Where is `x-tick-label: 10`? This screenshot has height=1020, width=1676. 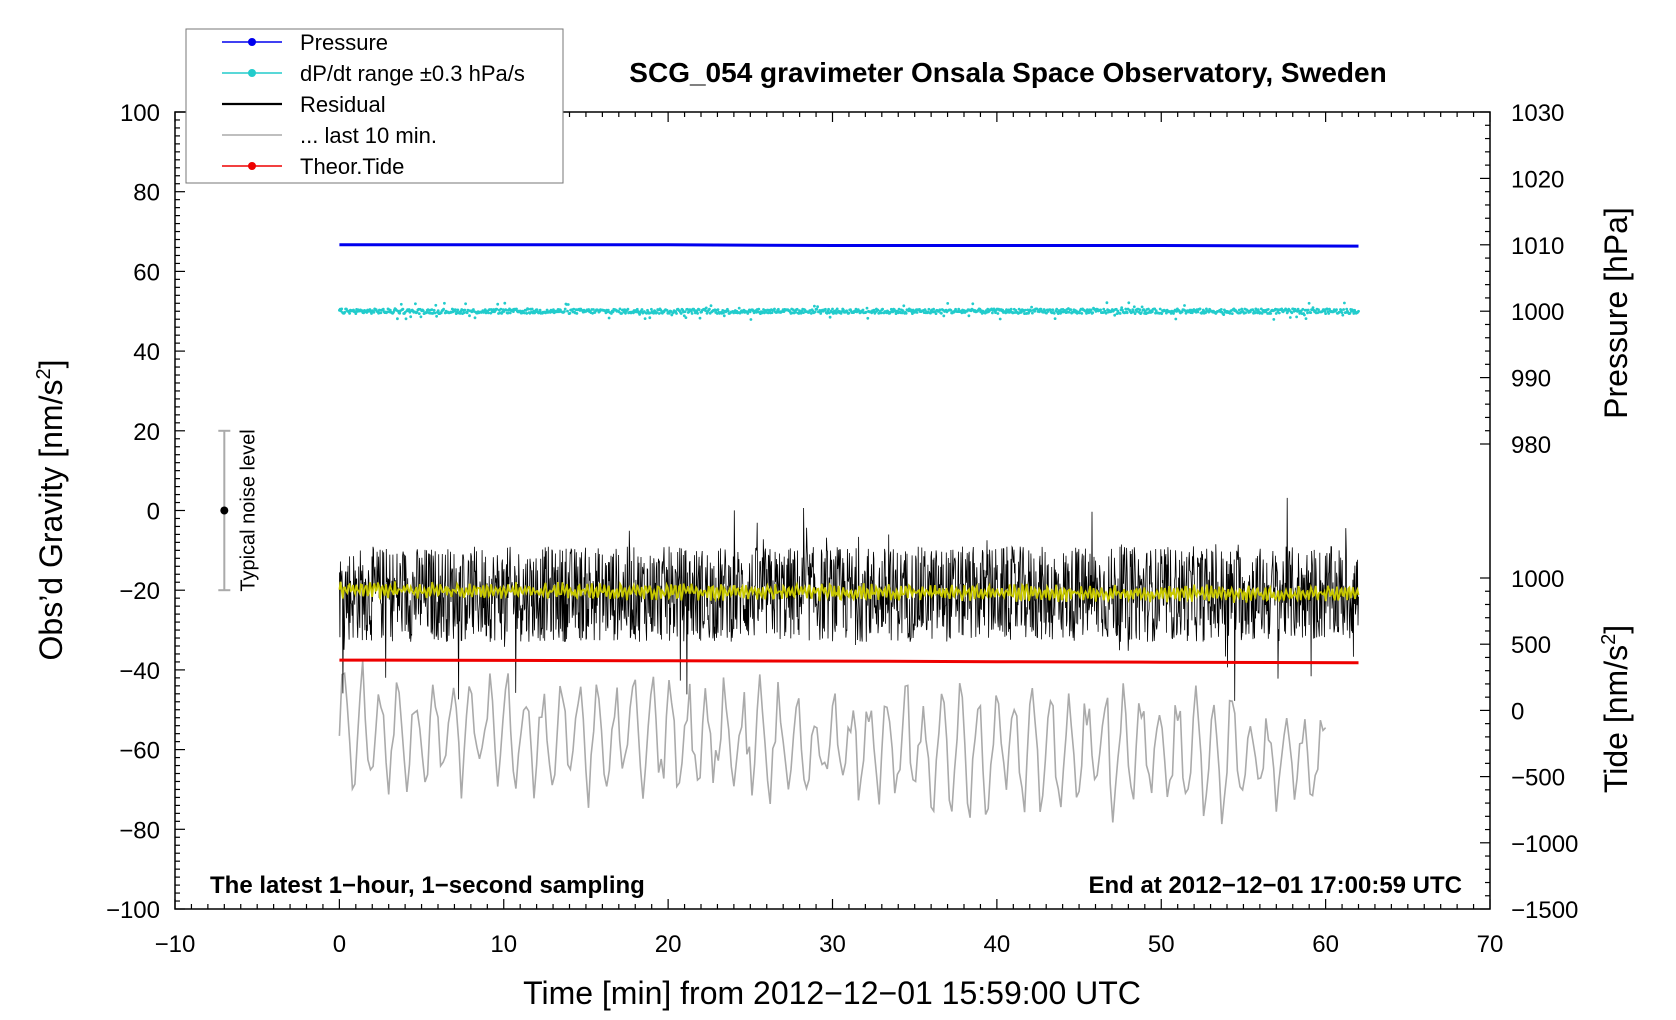 x-tick-label: 10 is located at coordinates (503, 944).